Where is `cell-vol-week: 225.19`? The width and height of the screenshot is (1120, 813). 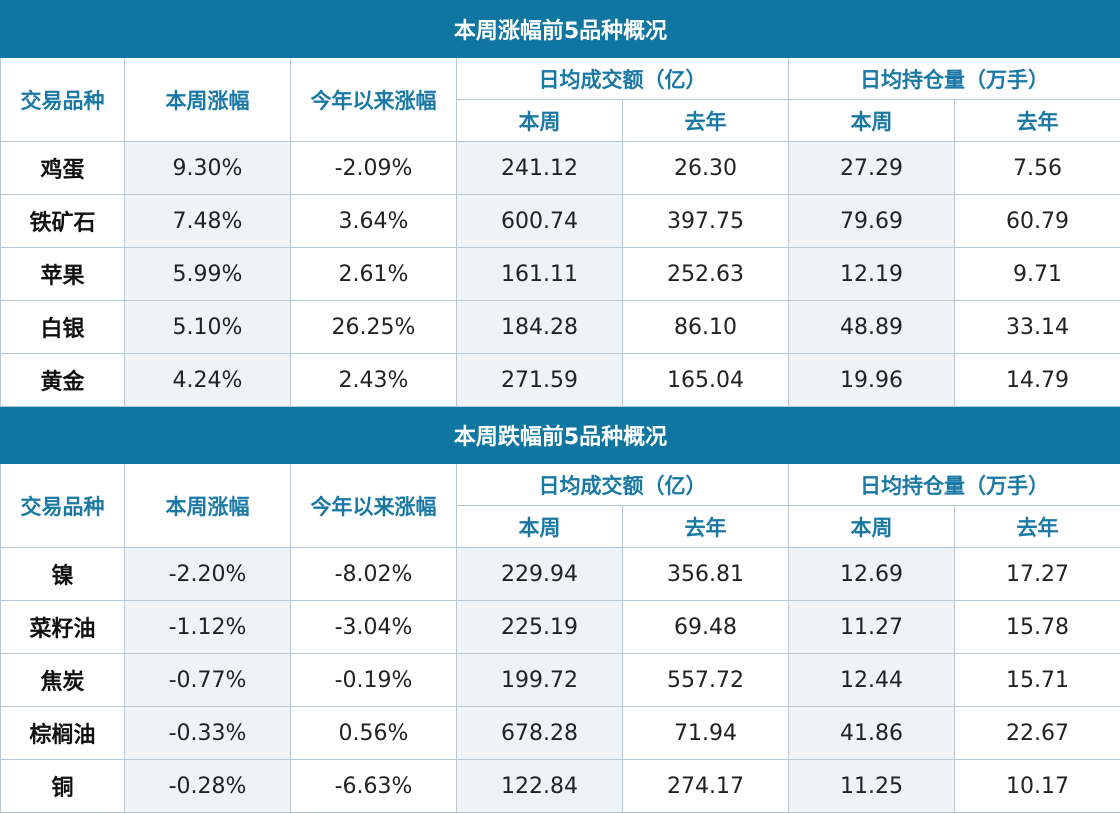 cell-vol-week: 225.19 is located at coordinates (540, 627).